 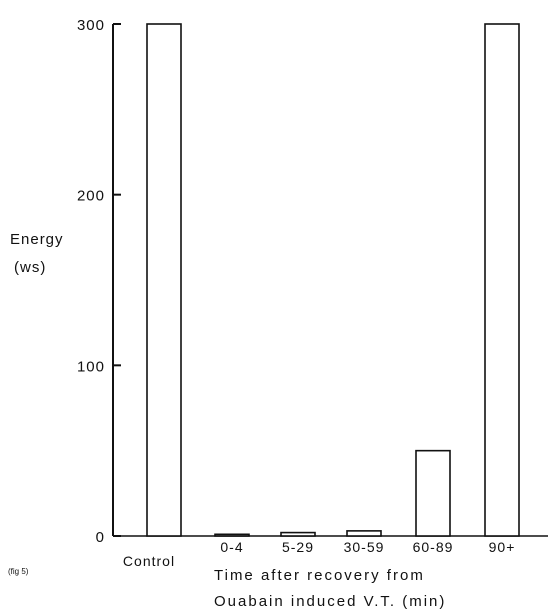 I want to click on x-axis-label-line-2: Ouabain induced V.T. (min), so click(x=330, y=601).